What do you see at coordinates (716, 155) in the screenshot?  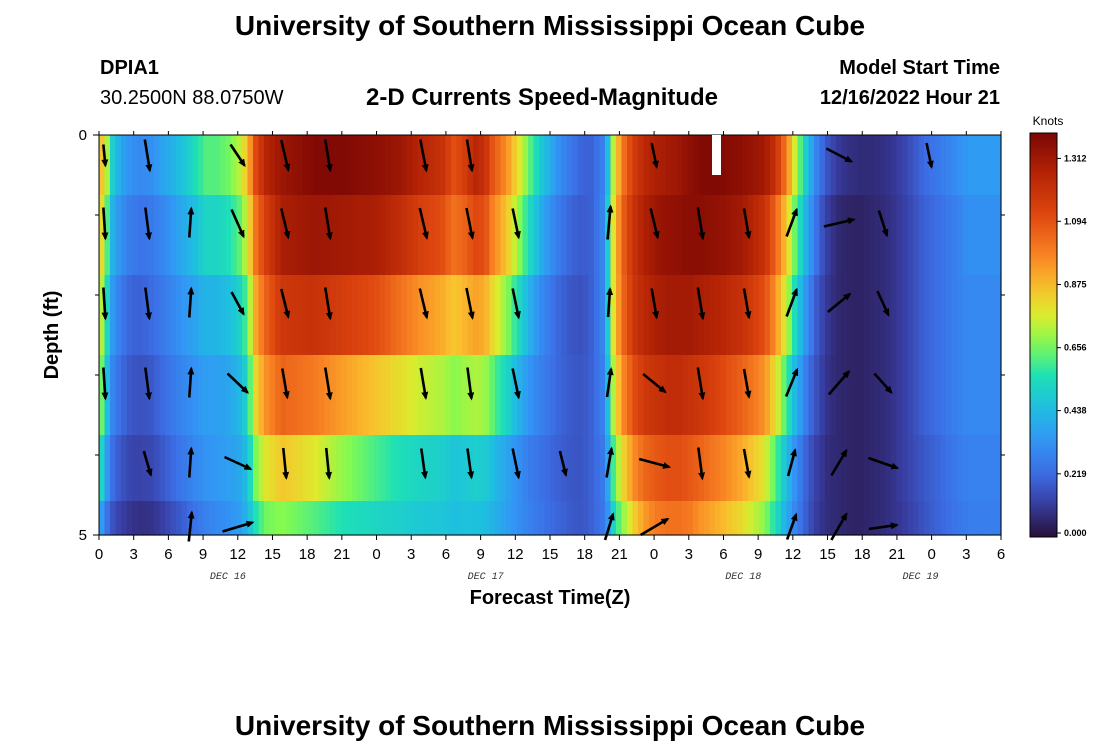 I see `missing-data-gap` at bounding box center [716, 155].